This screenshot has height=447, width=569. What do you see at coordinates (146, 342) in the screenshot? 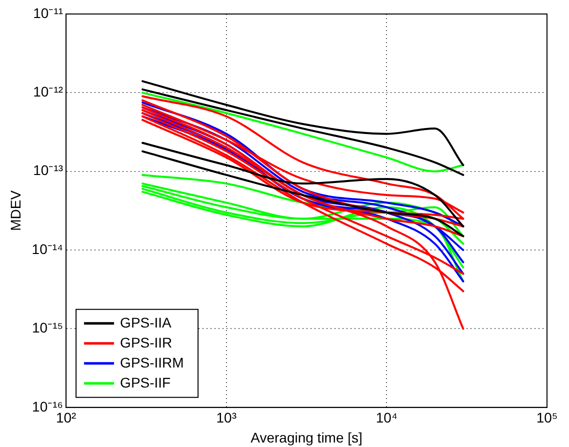
I see `legend-label: GPS-IIR` at bounding box center [146, 342].